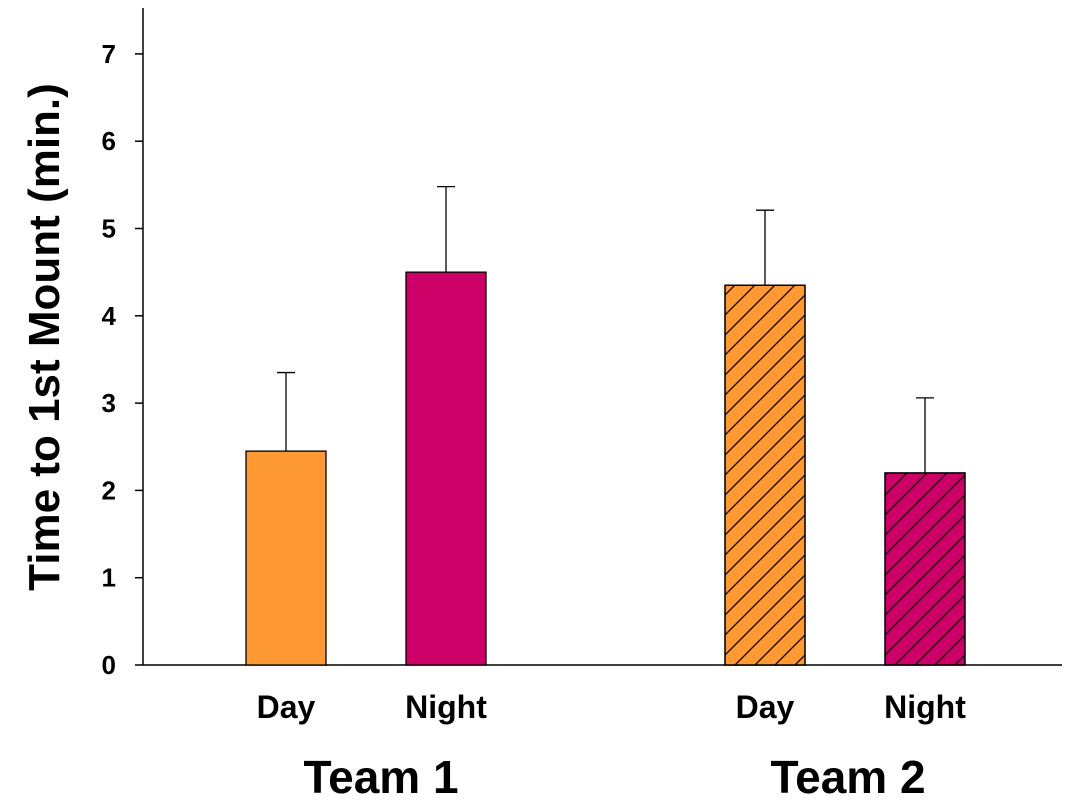  What do you see at coordinates (109, 578) in the screenshot?
I see `y-tick-label: 1` at bounding box center [109, 578].